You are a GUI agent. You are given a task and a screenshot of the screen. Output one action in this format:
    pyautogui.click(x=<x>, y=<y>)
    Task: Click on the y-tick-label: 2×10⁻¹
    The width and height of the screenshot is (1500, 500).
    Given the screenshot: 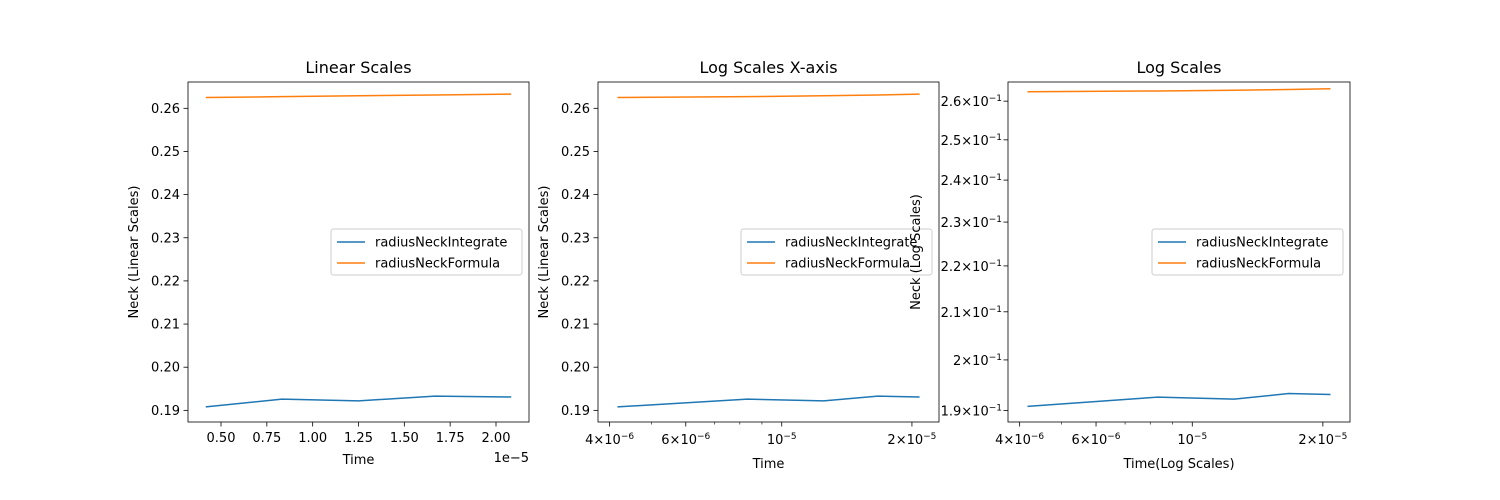 What is the action you would take?
    pyautogui.click(x=977, y=361)
    